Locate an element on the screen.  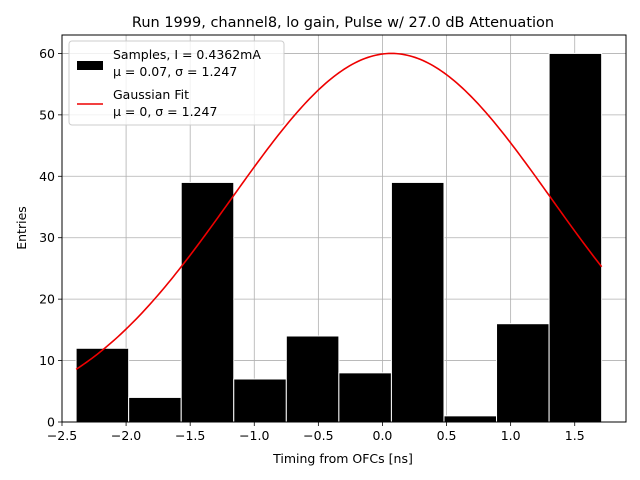
legend-fit-stats: μ = 0, σ = 1.247 is located at coordinates (165, 111).